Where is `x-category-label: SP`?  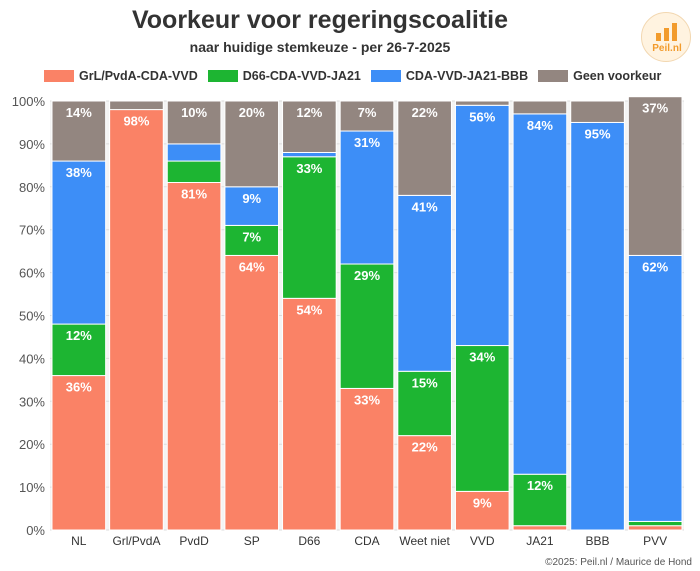 x-category-label: SP is located at coordinates (252, 541).